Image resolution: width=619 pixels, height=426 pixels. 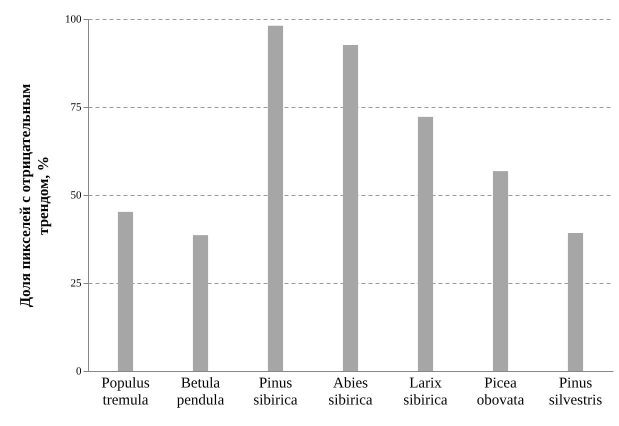 What do you see at coordinates (76, 108) in the screenshot?
I see `y-tick-label: 75` at bounding box center [76, 108].